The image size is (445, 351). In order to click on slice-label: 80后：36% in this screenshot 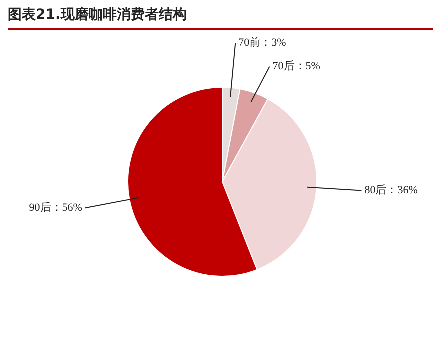, I will do `click(391, 190)`.